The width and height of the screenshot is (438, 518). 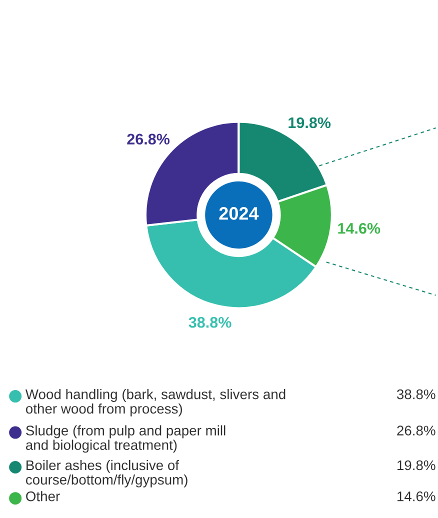 What do you see at coordinates (210, 322) in the screenshot?
I see `data-label: 38.8%` at bounding box center [210, 322].